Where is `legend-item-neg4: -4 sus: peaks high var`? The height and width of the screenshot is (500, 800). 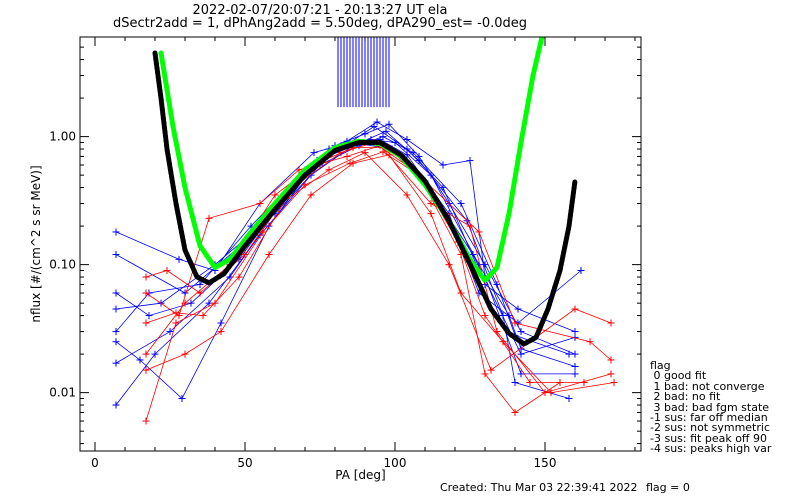 legend-item-neg4: -4 sus: peaks high var is located at coordinates (711, 449).